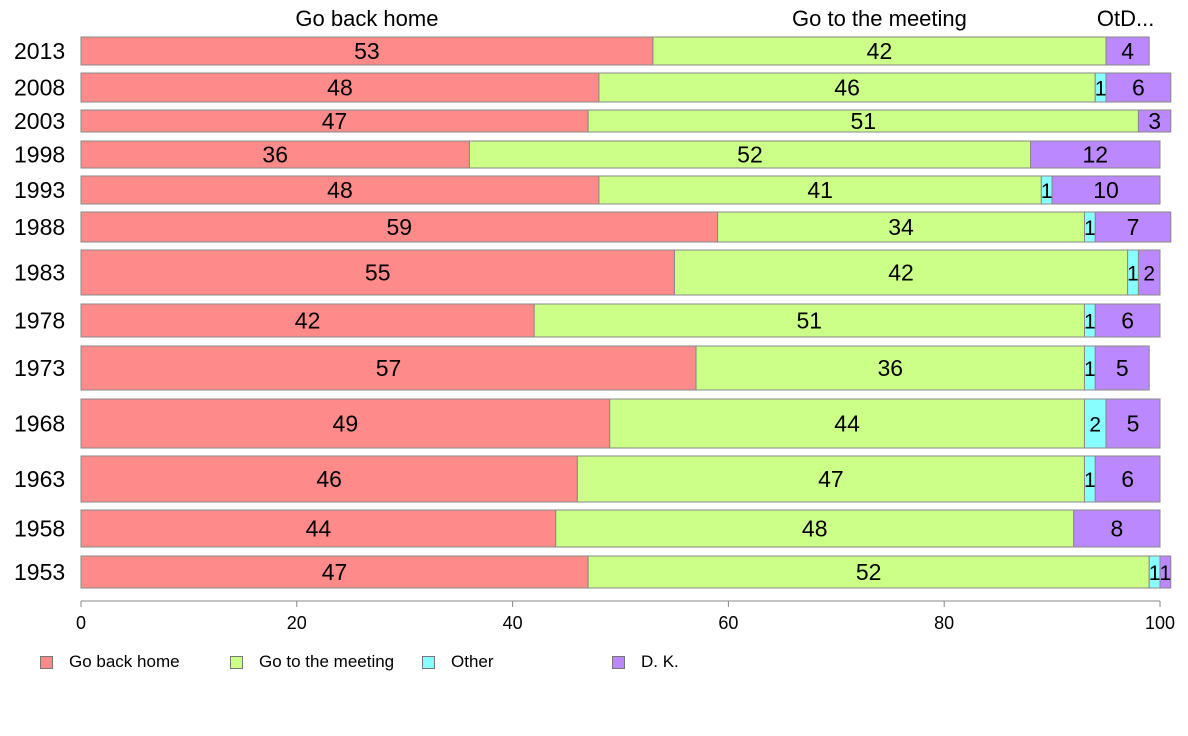 Image resolution: width=1188 pixels, height=736 pixels. I want to click on y-tick-label: 1998, so click(39, 155).